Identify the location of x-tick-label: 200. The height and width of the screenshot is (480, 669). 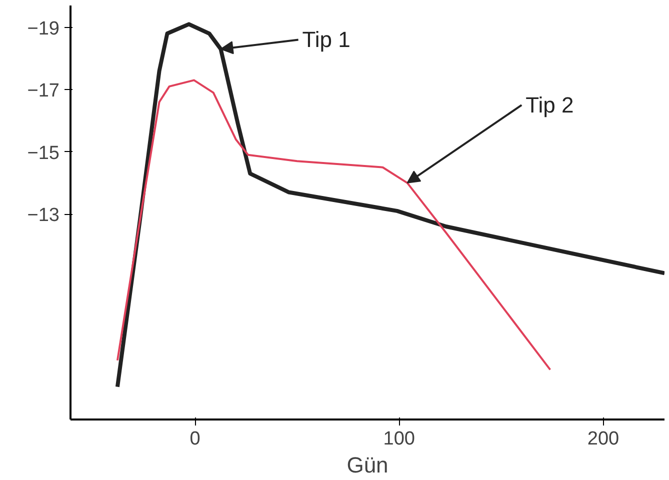
(603, 439).